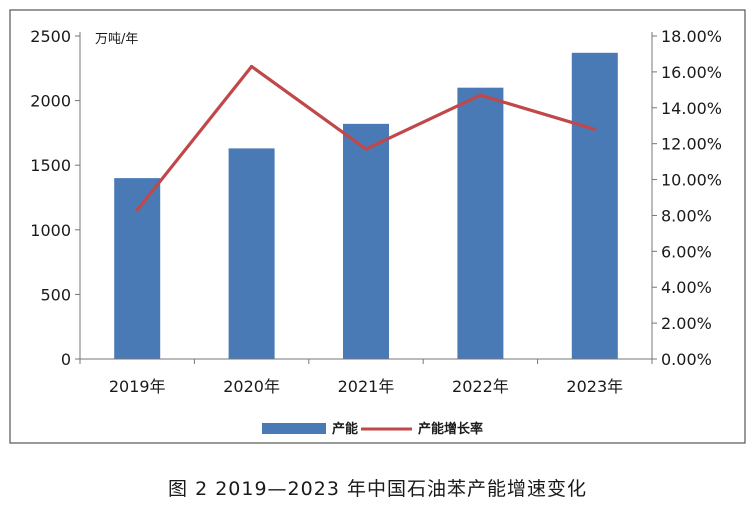  What do you see at coordinates (66, 359) in the screenshot?
I see `y-left-tick-label: 0` at bounding box center [66, 359].